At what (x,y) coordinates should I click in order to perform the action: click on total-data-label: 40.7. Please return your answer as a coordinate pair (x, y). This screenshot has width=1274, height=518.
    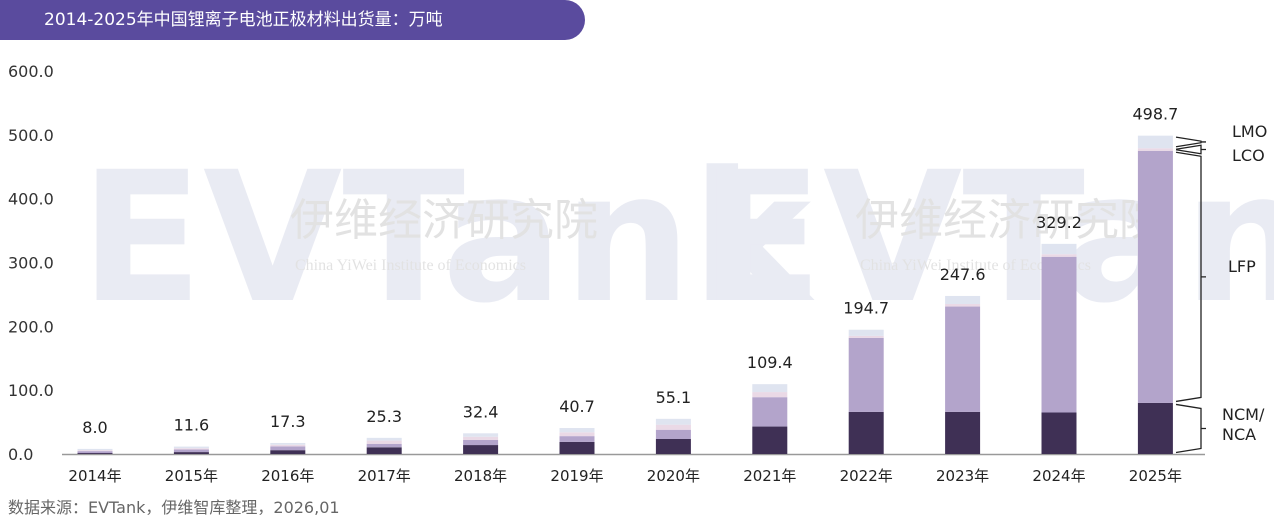
    Looking at the image, I should click on (577, 406).